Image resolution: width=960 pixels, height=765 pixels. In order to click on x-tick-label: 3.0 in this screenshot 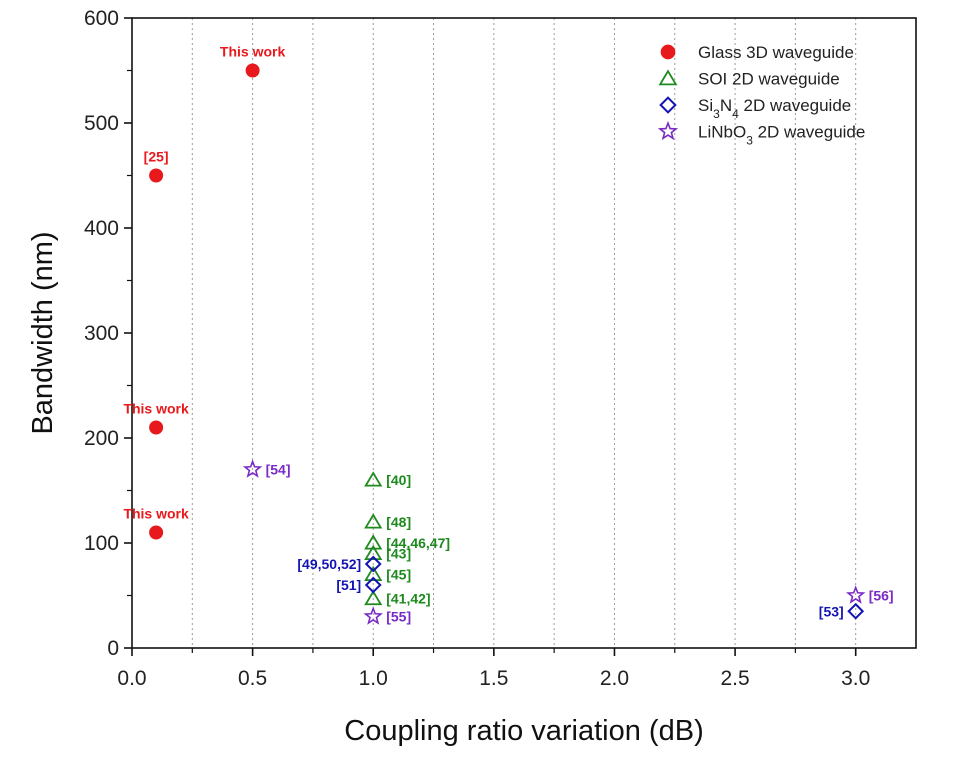, I will do `click(855, 678)`.